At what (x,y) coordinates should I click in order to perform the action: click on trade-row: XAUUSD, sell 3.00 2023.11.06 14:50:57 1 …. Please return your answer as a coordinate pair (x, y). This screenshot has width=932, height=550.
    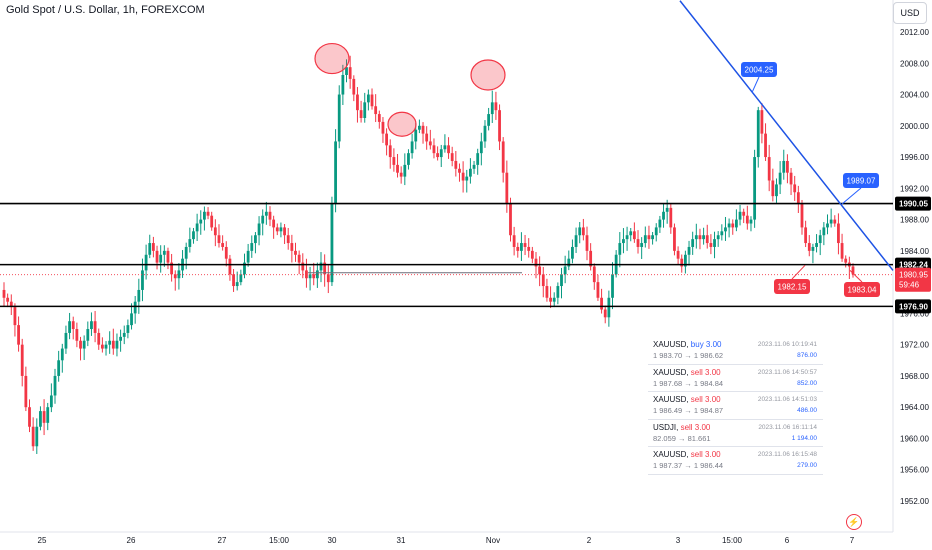
    Looking at the image, I should click on (735, 379).